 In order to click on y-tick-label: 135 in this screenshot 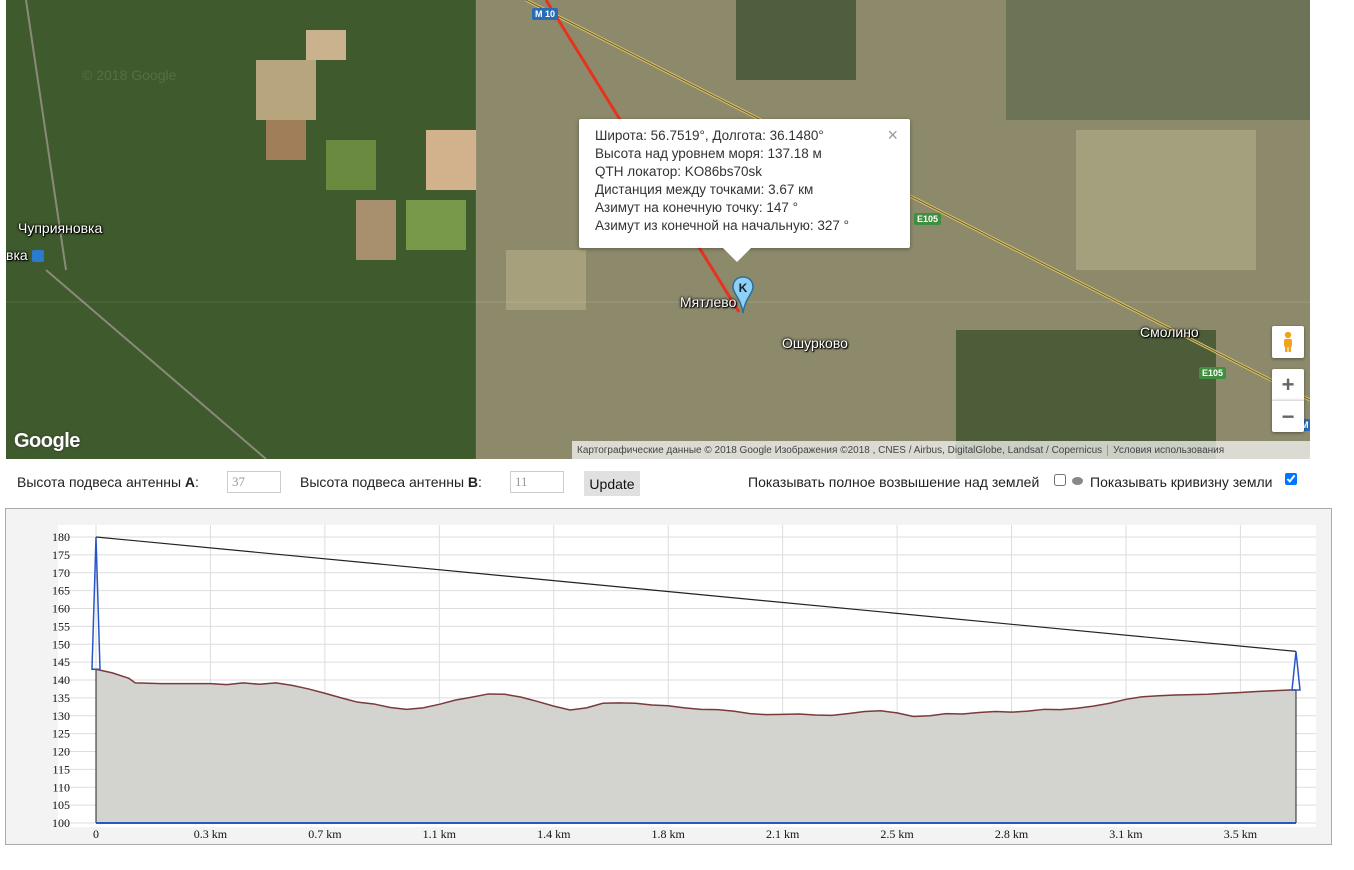, I will do `click(61, 698)`.